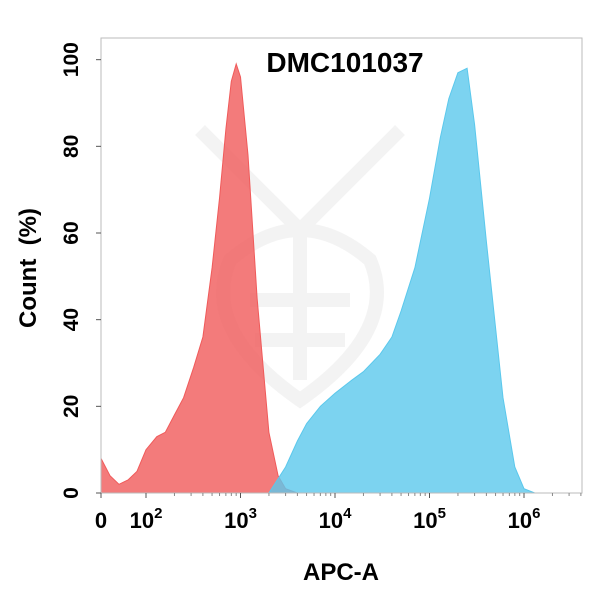 This screenshot has width=591, height=598. What do you see at coordinates (71, 146) in the screenshot?
I see `y-tick-label: 80` at bounding box center [71, 146].